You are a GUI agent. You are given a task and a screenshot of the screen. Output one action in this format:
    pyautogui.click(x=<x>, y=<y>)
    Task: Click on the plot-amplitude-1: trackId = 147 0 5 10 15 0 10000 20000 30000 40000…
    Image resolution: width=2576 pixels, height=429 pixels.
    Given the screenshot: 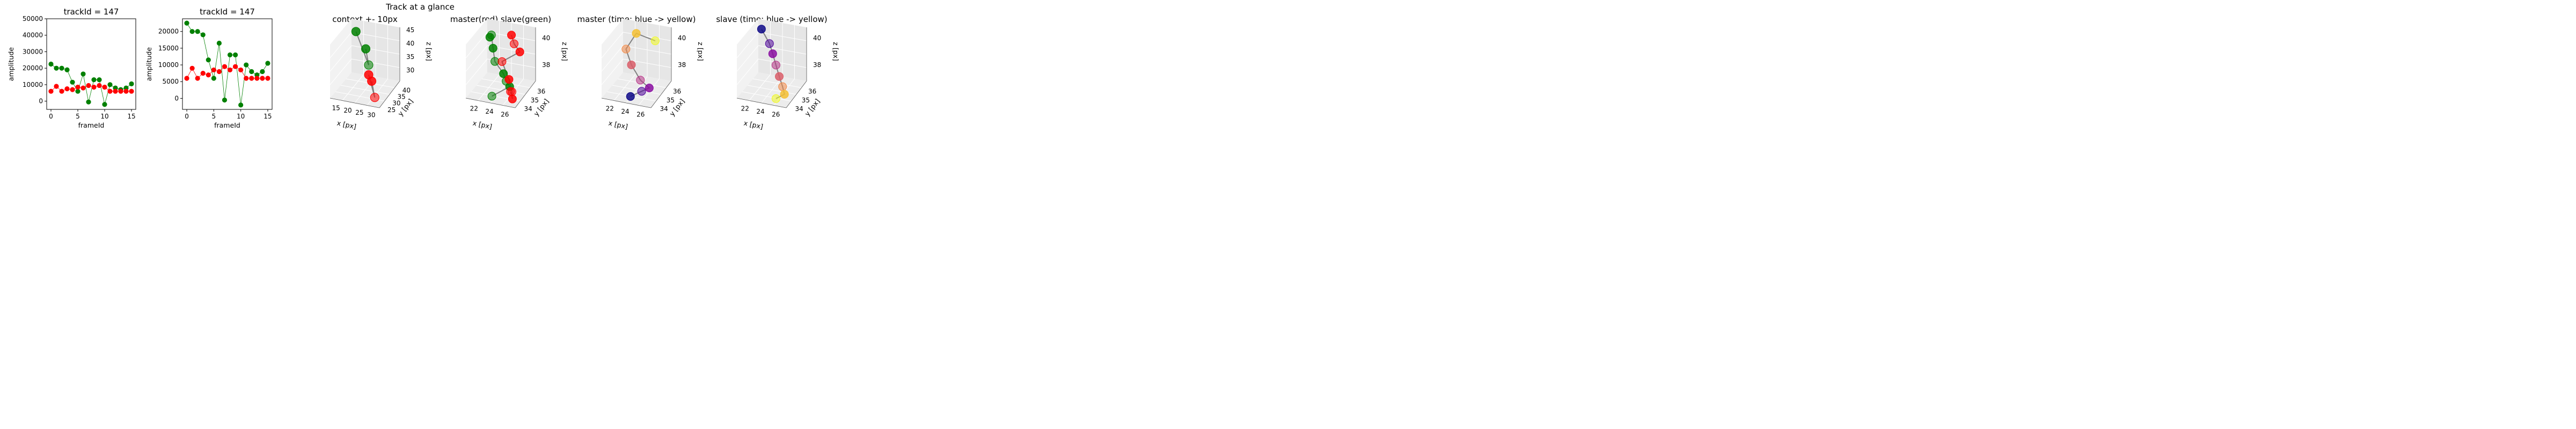 What is the action you would take?
    pyautogui.click(x=71, y=68)
    